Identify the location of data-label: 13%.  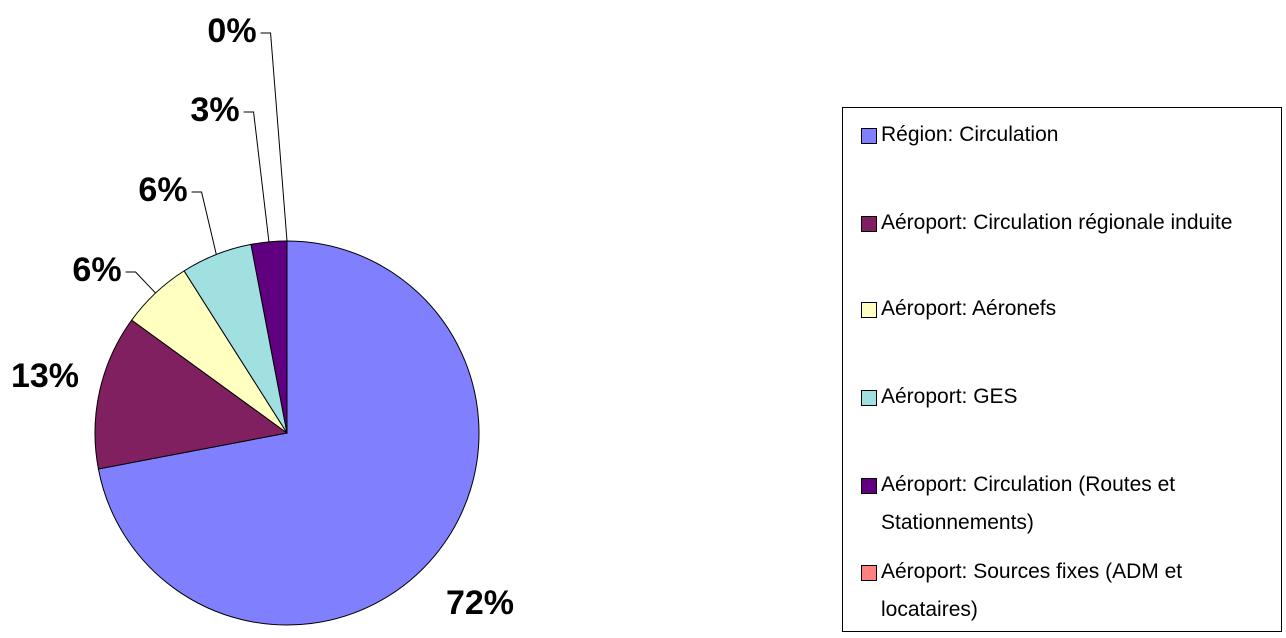
(45, 376).